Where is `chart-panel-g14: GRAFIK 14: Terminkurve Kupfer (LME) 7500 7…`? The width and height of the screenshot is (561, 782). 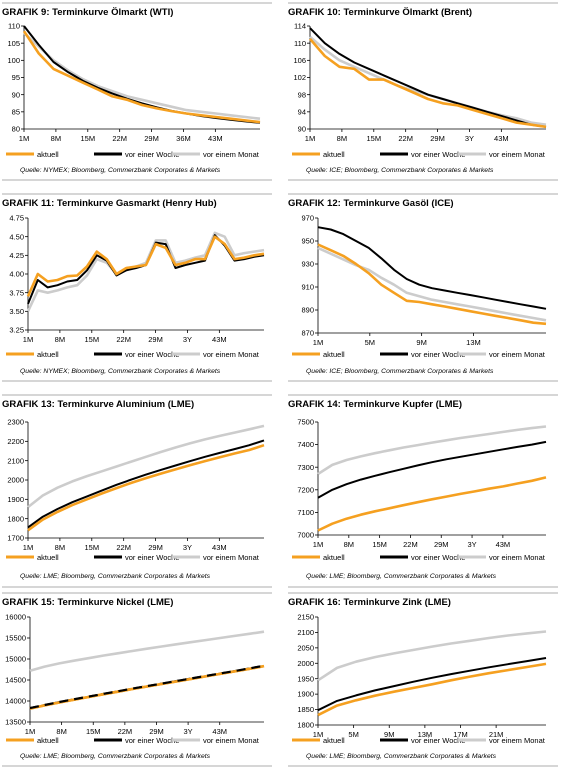 chart-panel-g14: GRAFIK 14: Terminkurve Kupfer (LME) 7500 7… is located at coordinates (423, 491).